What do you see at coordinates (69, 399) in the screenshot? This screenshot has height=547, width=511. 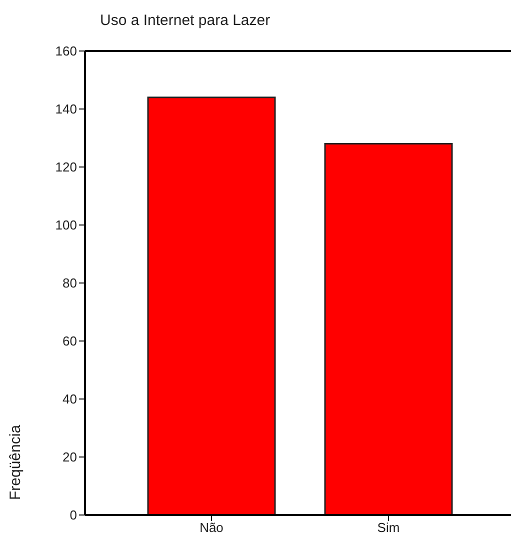 I see `y-tick-label: 40` at bounding box center [69, 399].